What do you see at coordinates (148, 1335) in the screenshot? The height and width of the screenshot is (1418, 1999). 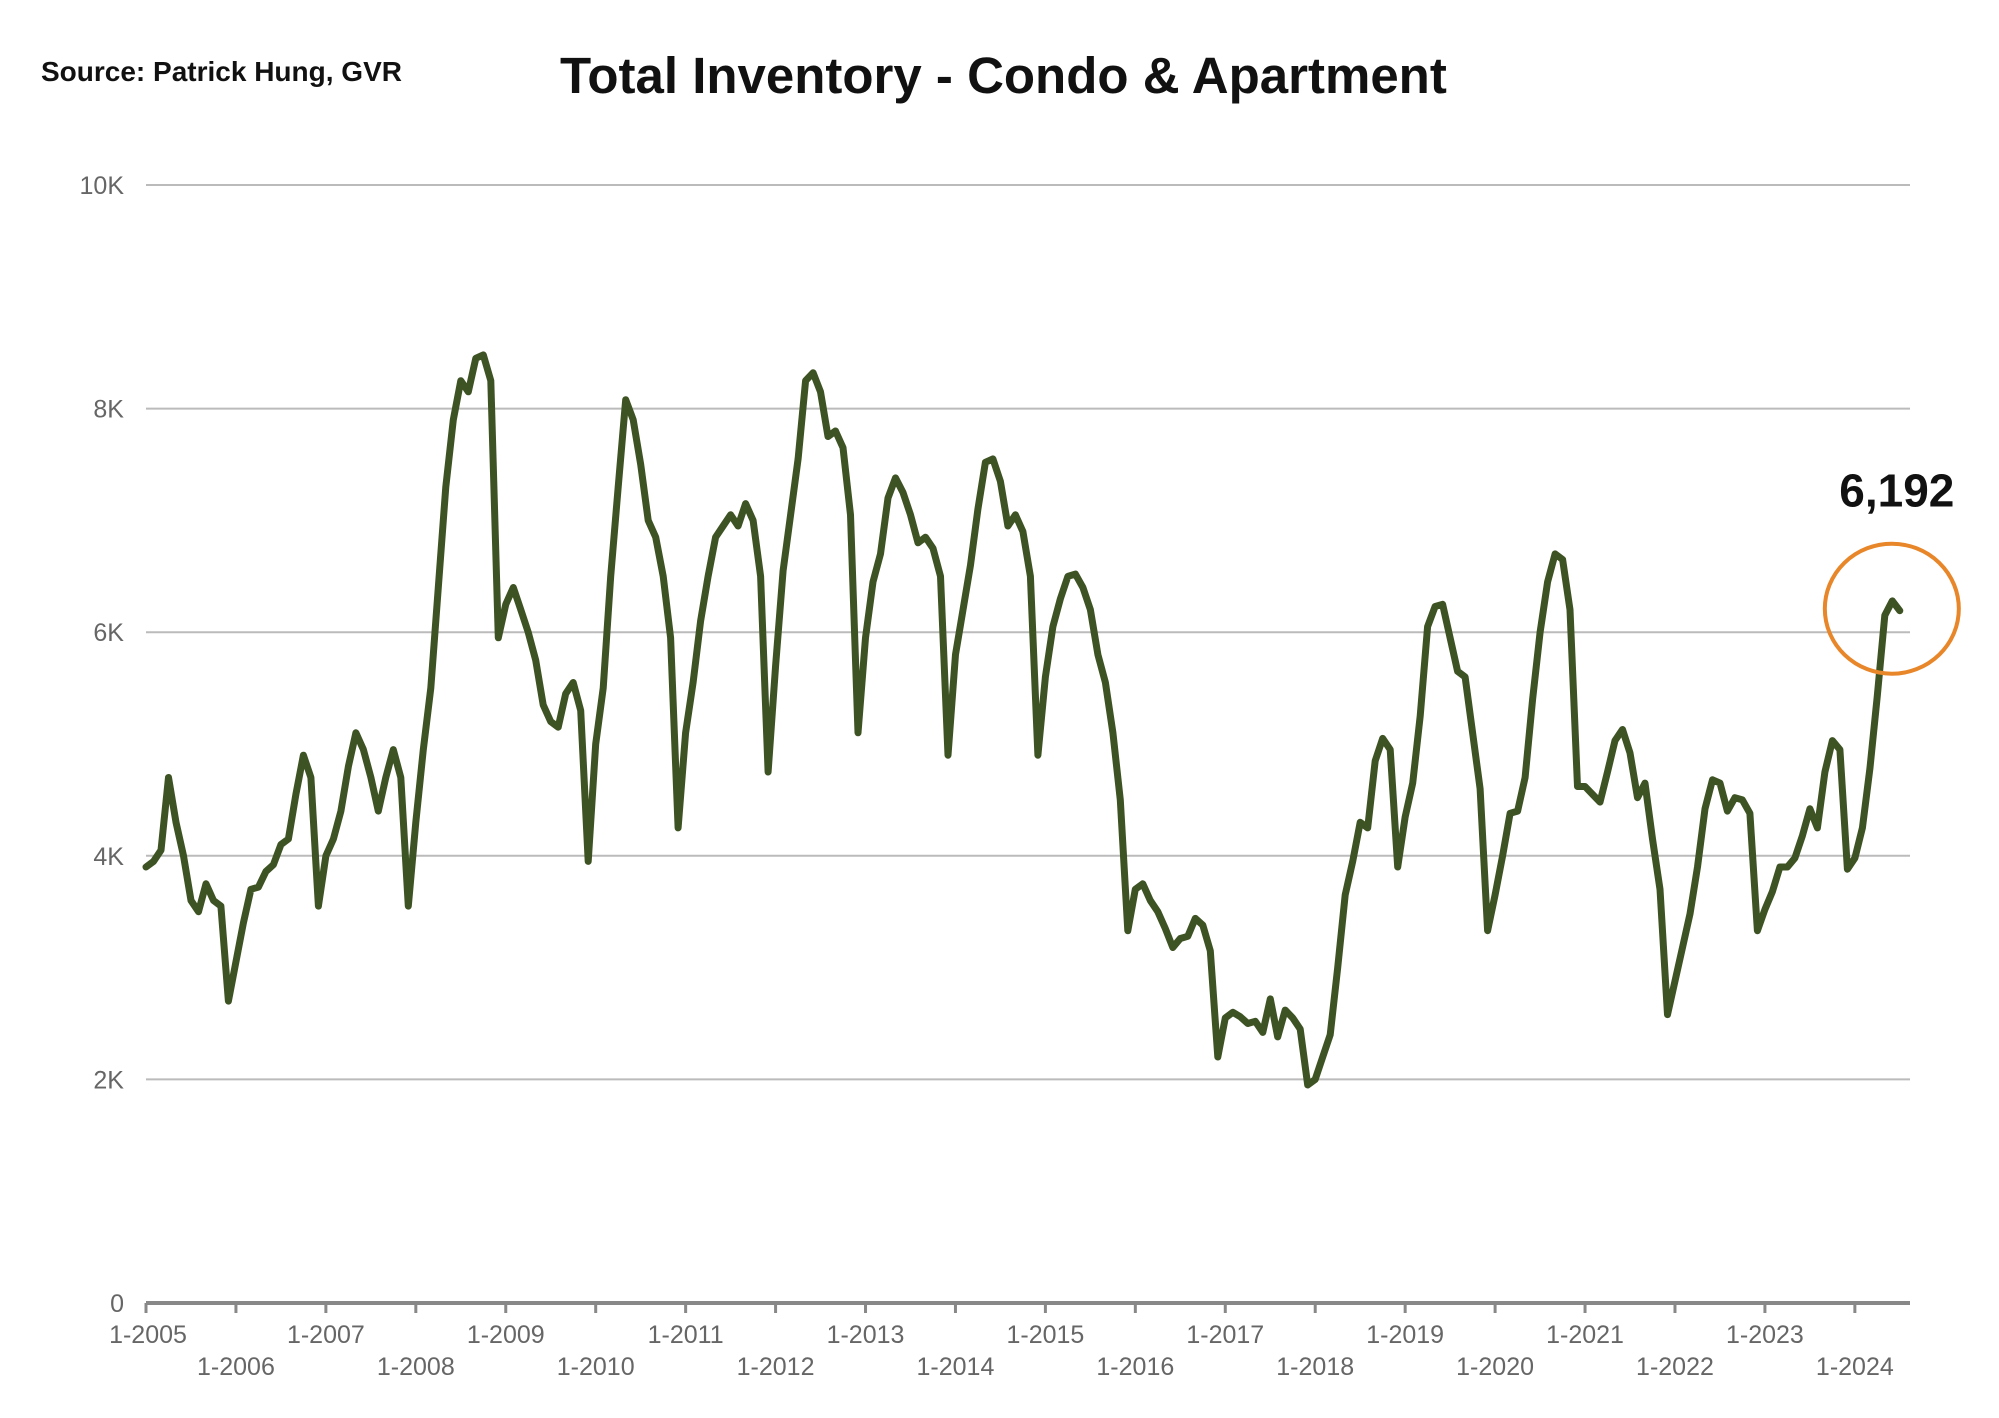 I see `x-tick-label: 1-2005` at bounding box center [148, 1335].